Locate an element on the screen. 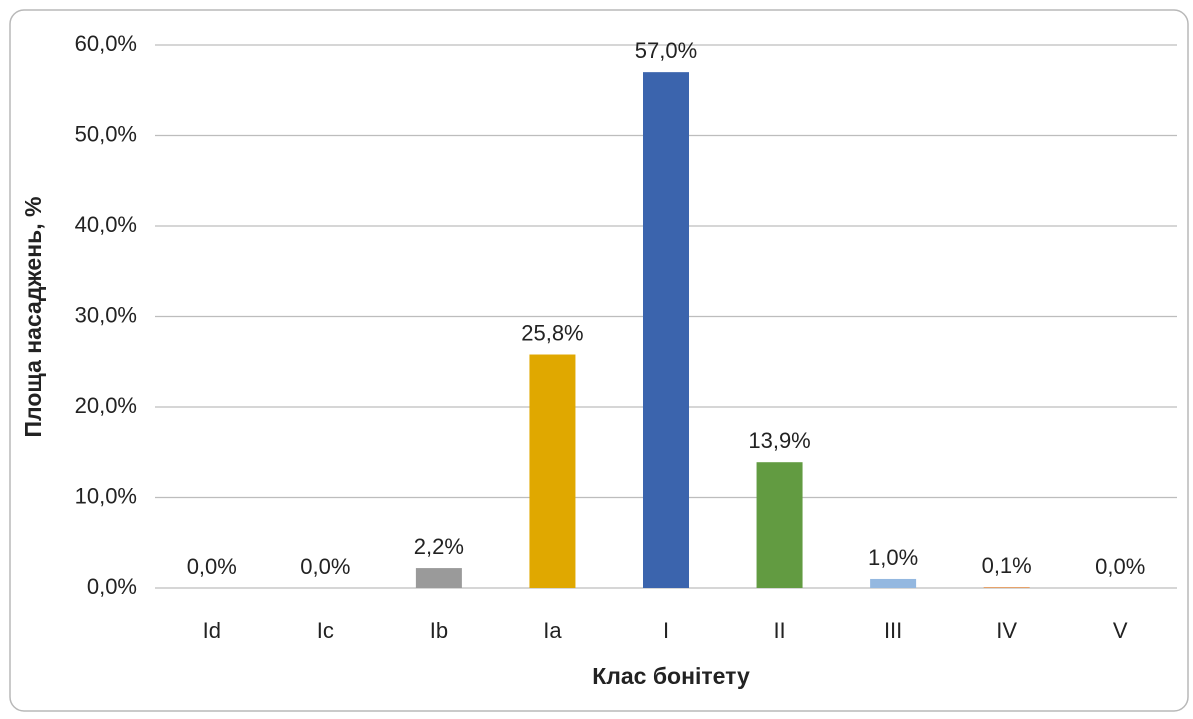  x-axis-title: Клас бонітету is located at coordinates (671, 676).